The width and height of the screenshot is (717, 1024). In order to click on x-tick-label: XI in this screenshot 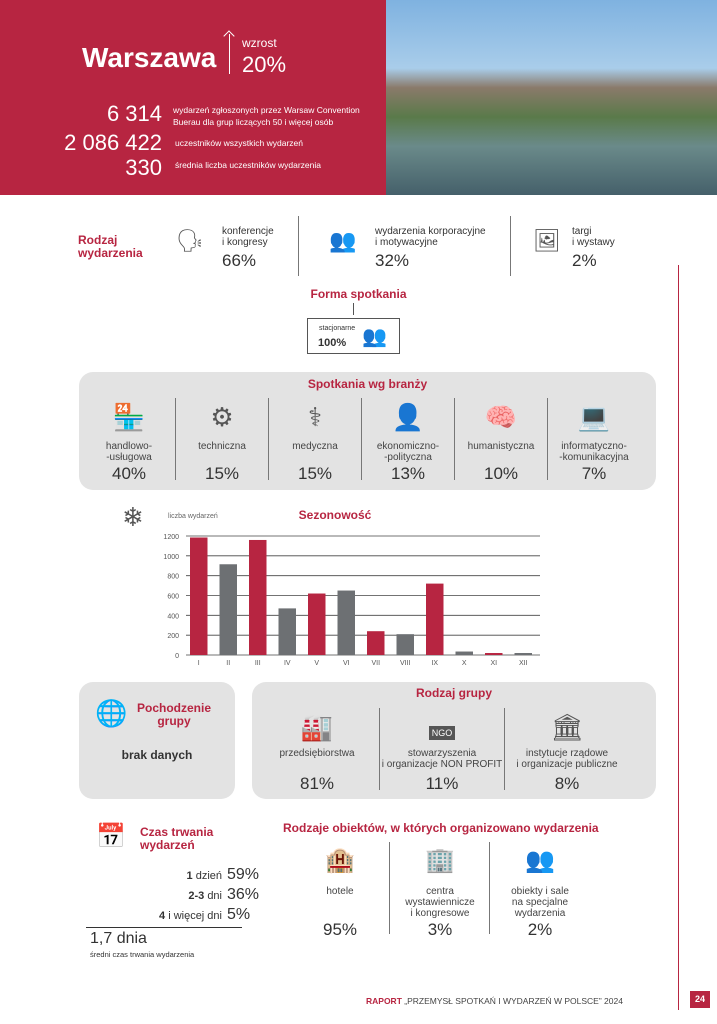, I will do `click(493, 663)`.